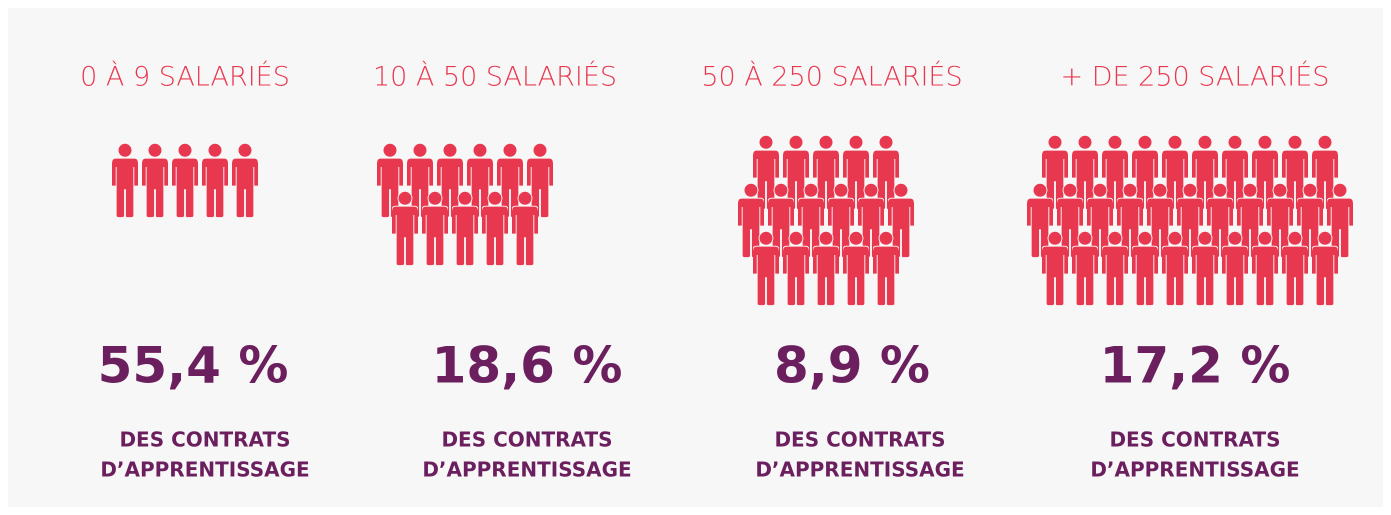 This screenshot has width=1391, height=515. What do you see at coordinates (527, 366) in the screenshot?
I see `share-value: 18,6 %` at bounding box center [527, 366].